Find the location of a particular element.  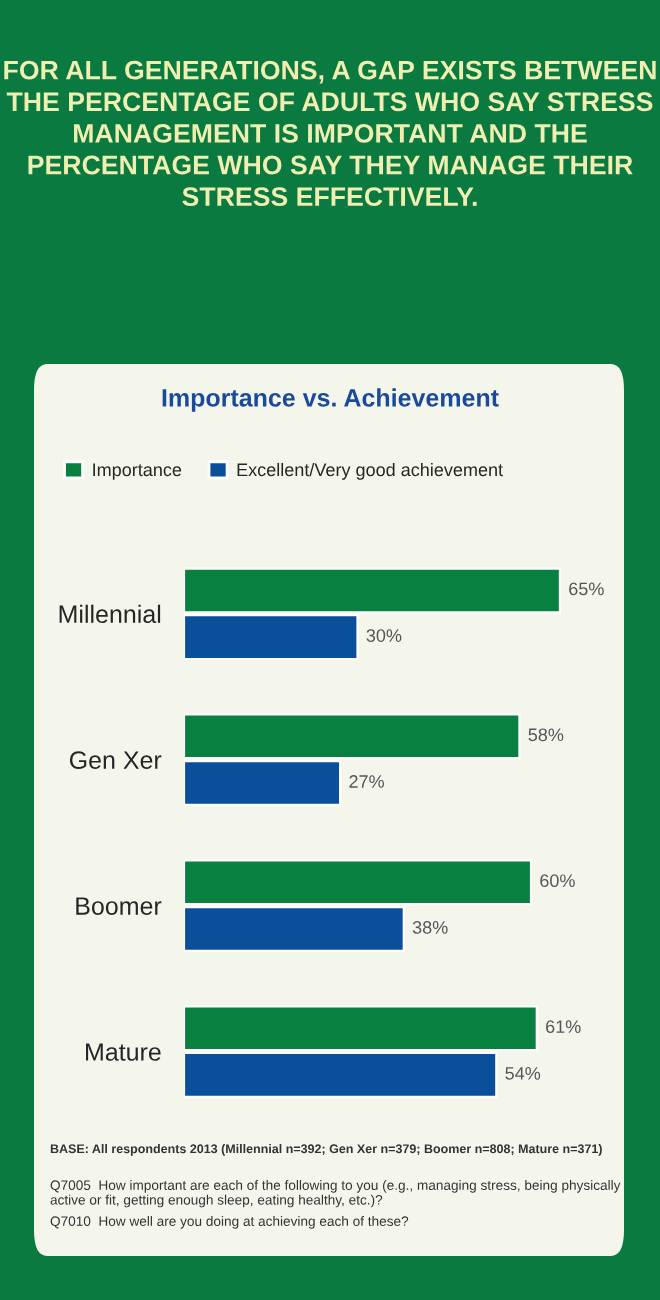

data-label: 60% is located at coordinates (557, 881).